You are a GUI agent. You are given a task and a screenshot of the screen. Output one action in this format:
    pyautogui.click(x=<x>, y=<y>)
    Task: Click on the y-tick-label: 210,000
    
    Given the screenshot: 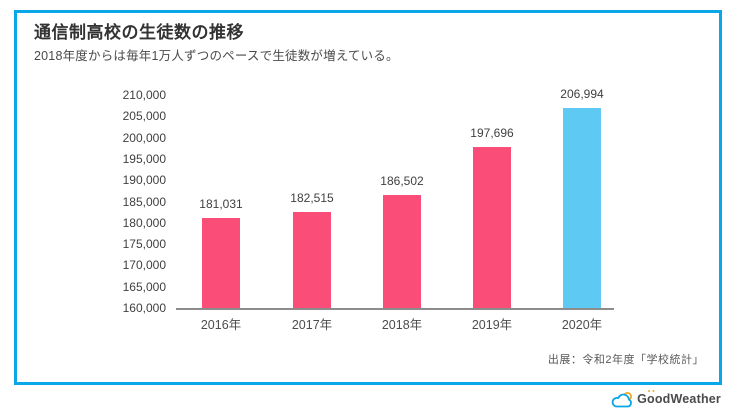 What is the action you would take?
    pyautogui.click(x=144, y=95)
    